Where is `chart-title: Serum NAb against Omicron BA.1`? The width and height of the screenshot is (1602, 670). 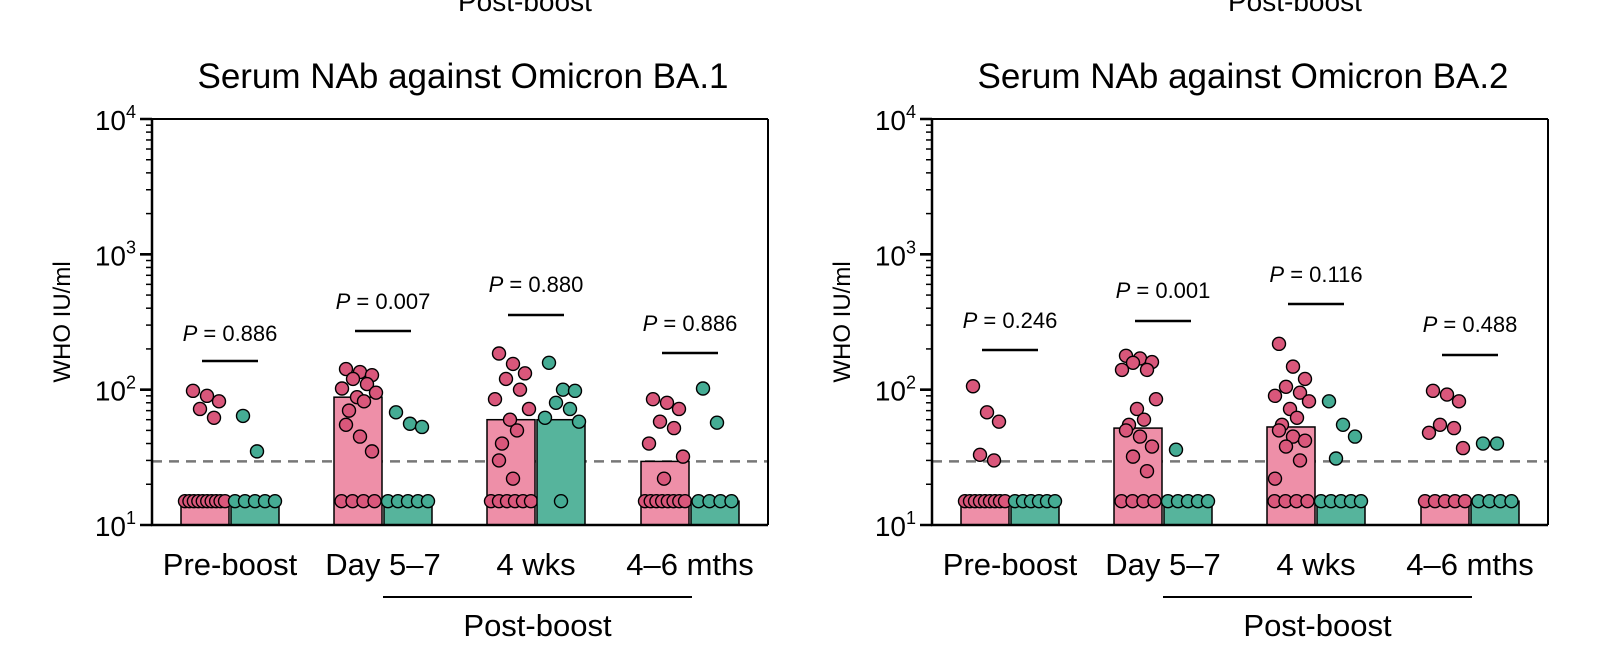 chart-title: Serum NAb against Omicron BA.1 is located at coordinates (462, 76).